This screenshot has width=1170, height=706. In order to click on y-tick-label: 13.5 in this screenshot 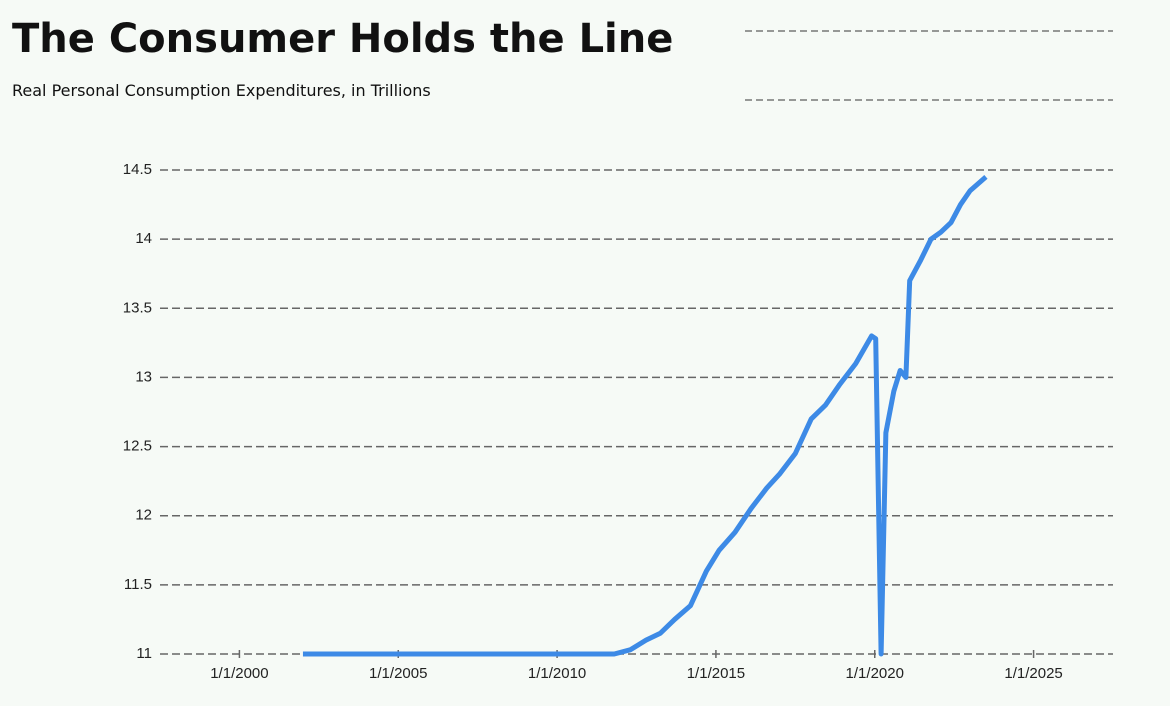, I will do `click(137, 307)`.